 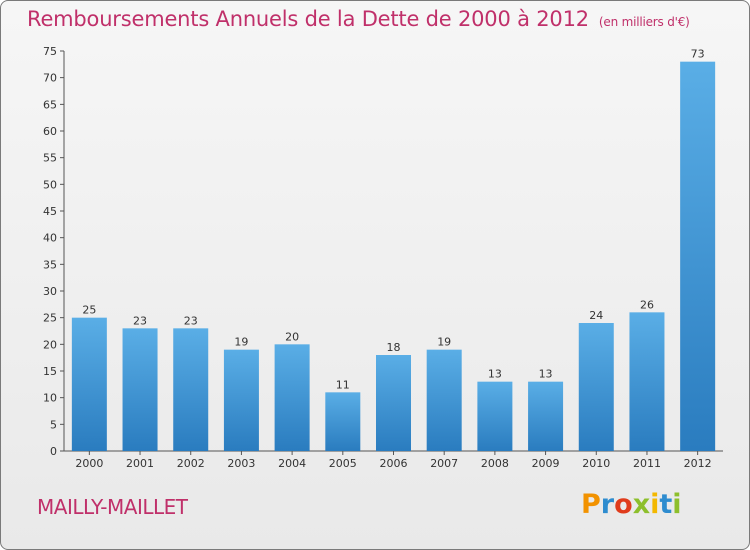 What do you see at coordinates (698, 463) in the screenshot?
I see `x-tick-label: 2012` at bounding box center [698, 463].